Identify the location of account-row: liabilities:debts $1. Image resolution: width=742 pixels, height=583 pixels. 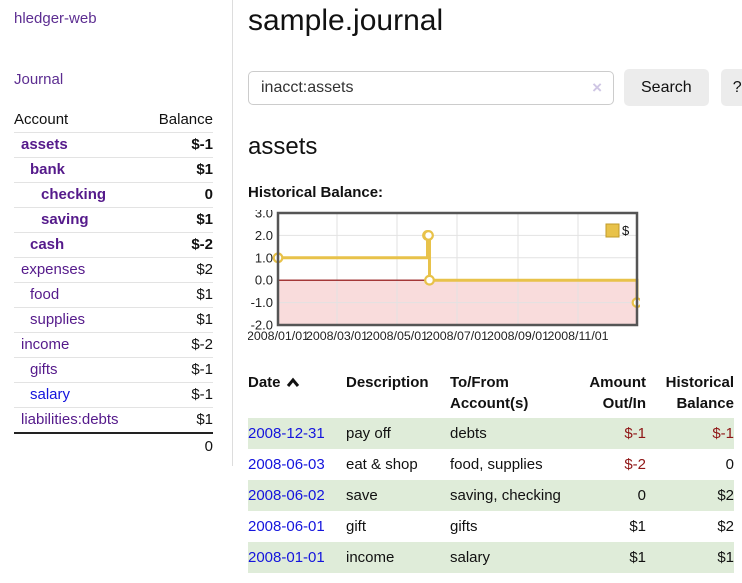
(113, 420).